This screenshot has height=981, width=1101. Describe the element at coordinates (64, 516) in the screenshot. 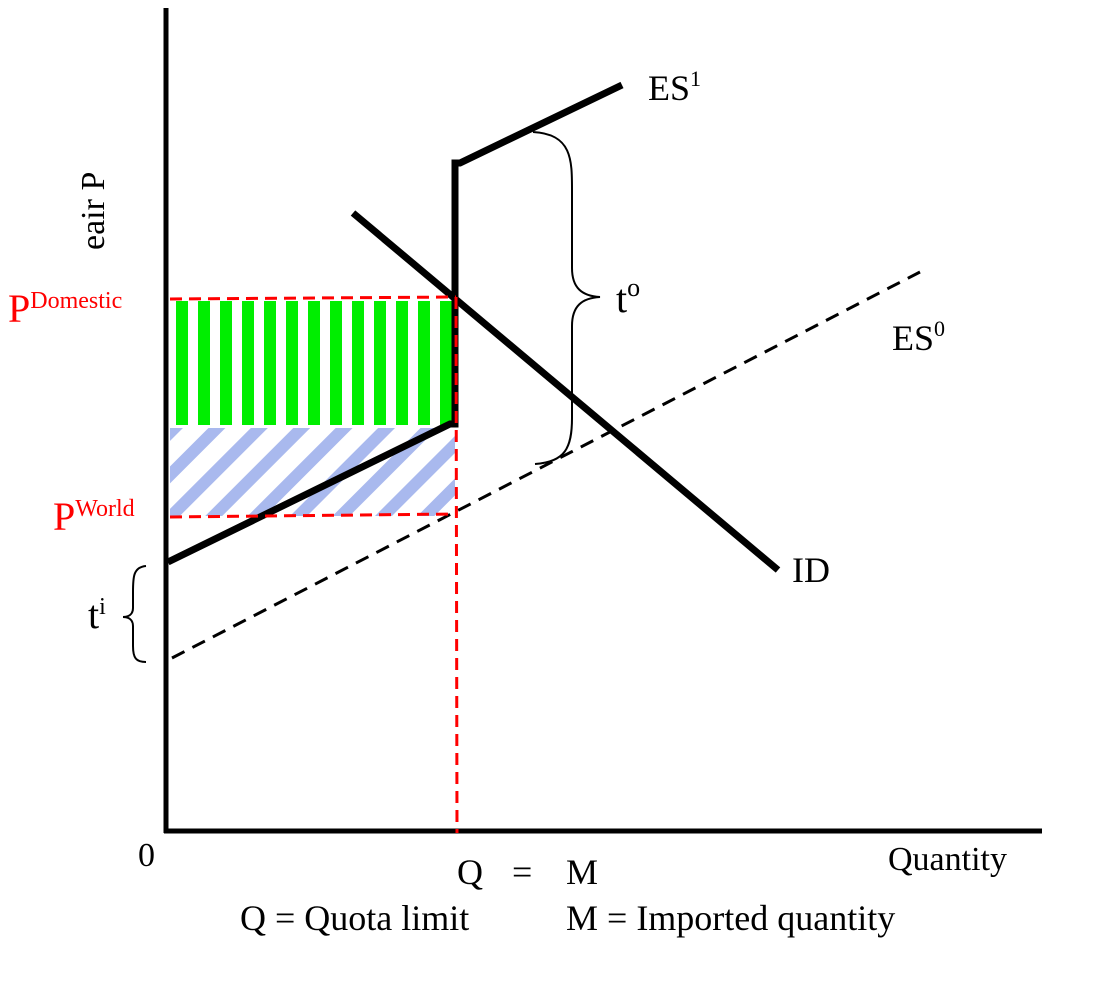

I see `p-world-base: P` at that location.